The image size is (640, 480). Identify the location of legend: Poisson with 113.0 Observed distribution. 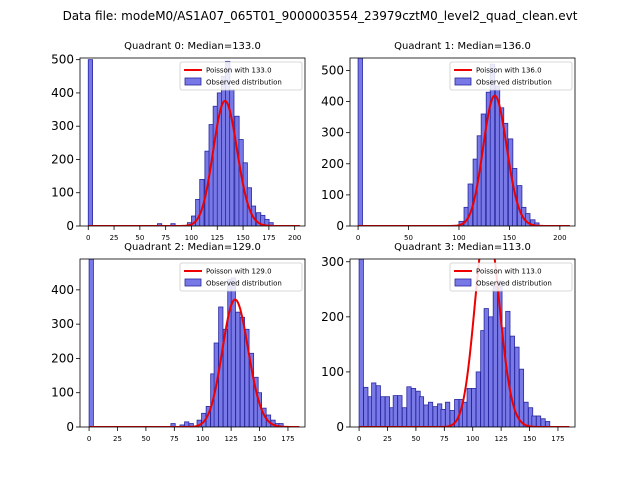
(511, 277).